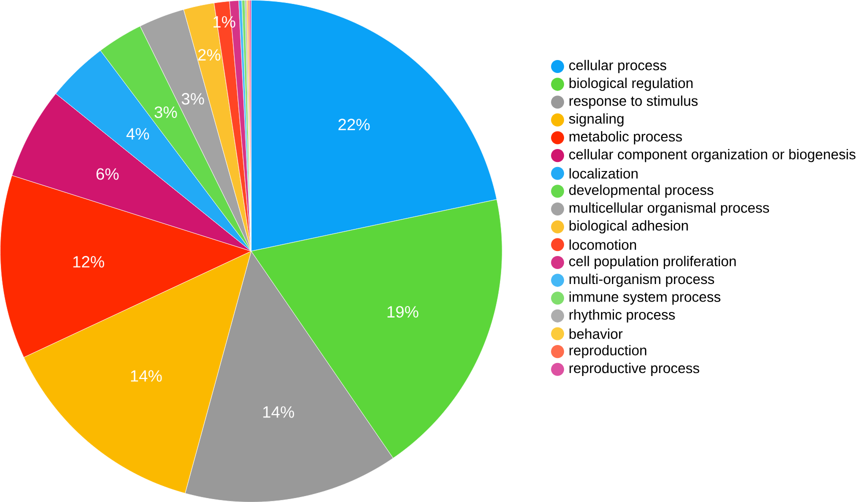 The height and width of the screenshot is (502, 856). Describe the element at coordinates (629, 227) in the screenshot. I see `legend-label: biological adhesion` at that location.